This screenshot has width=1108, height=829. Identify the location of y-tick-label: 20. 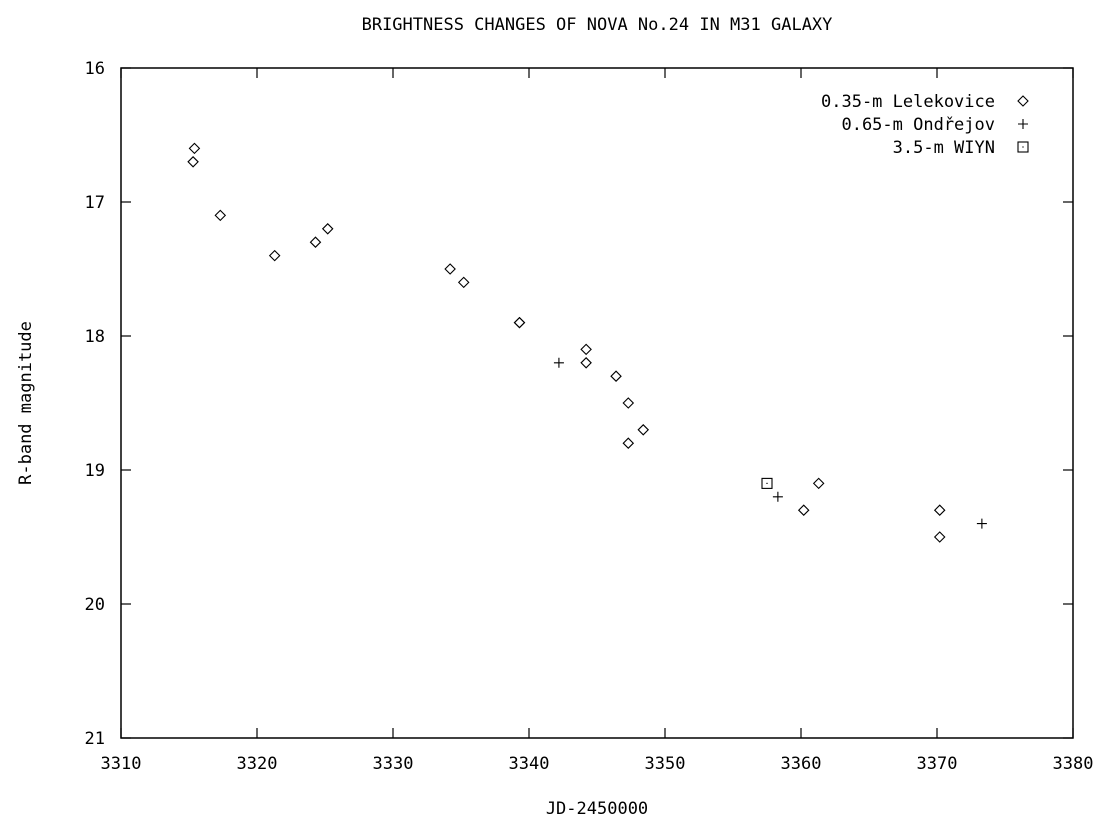
(95, 605).